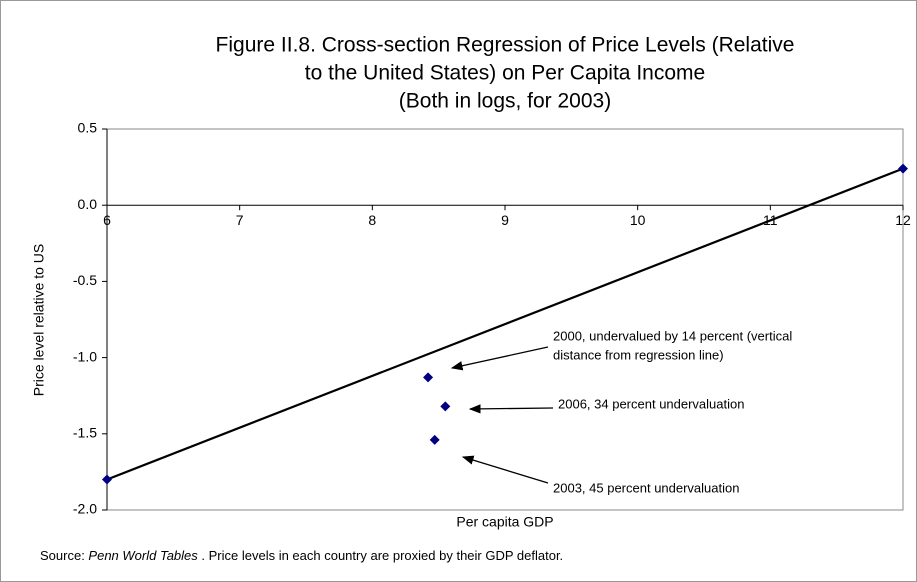  What do you see at coordinates (505, 220) in the screenshot?
I see `x-tick-label: 9` at bounding box center [505, 220].